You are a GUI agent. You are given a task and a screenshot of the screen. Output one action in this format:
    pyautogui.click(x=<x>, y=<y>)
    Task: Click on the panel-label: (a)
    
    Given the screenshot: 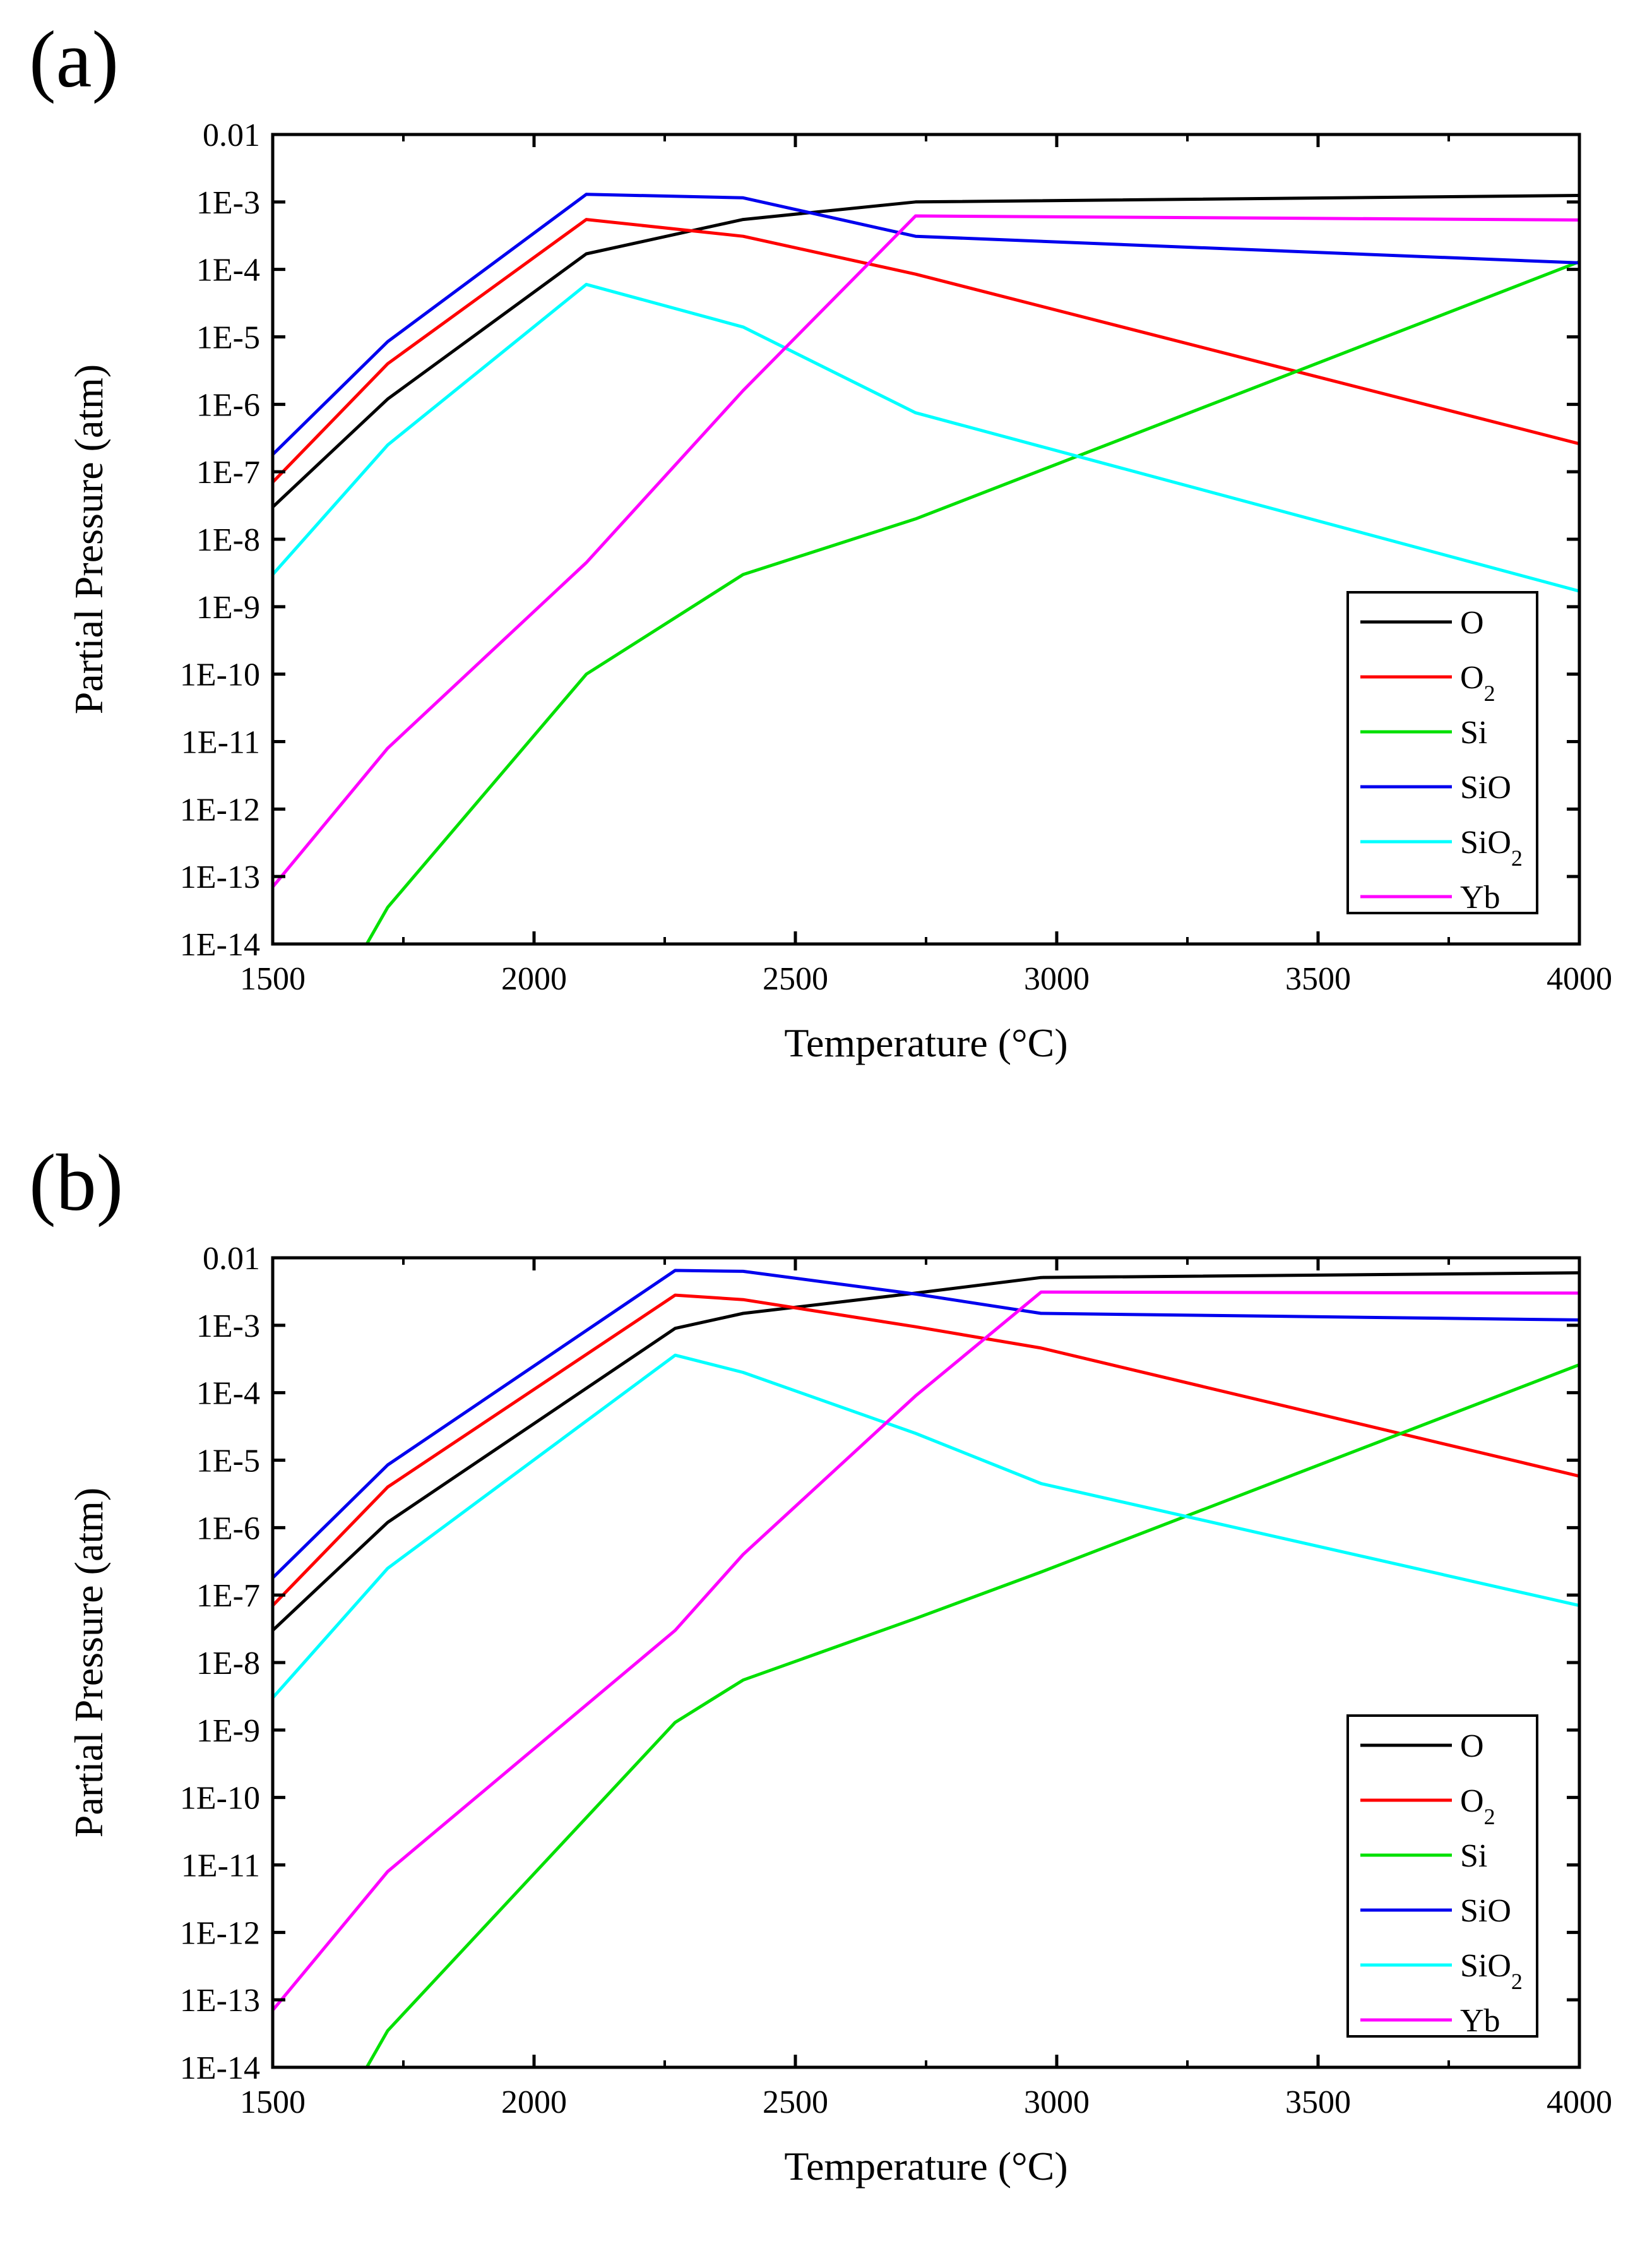 What is the action you would take?
    pyautogui.click(x=74, y=59)
    